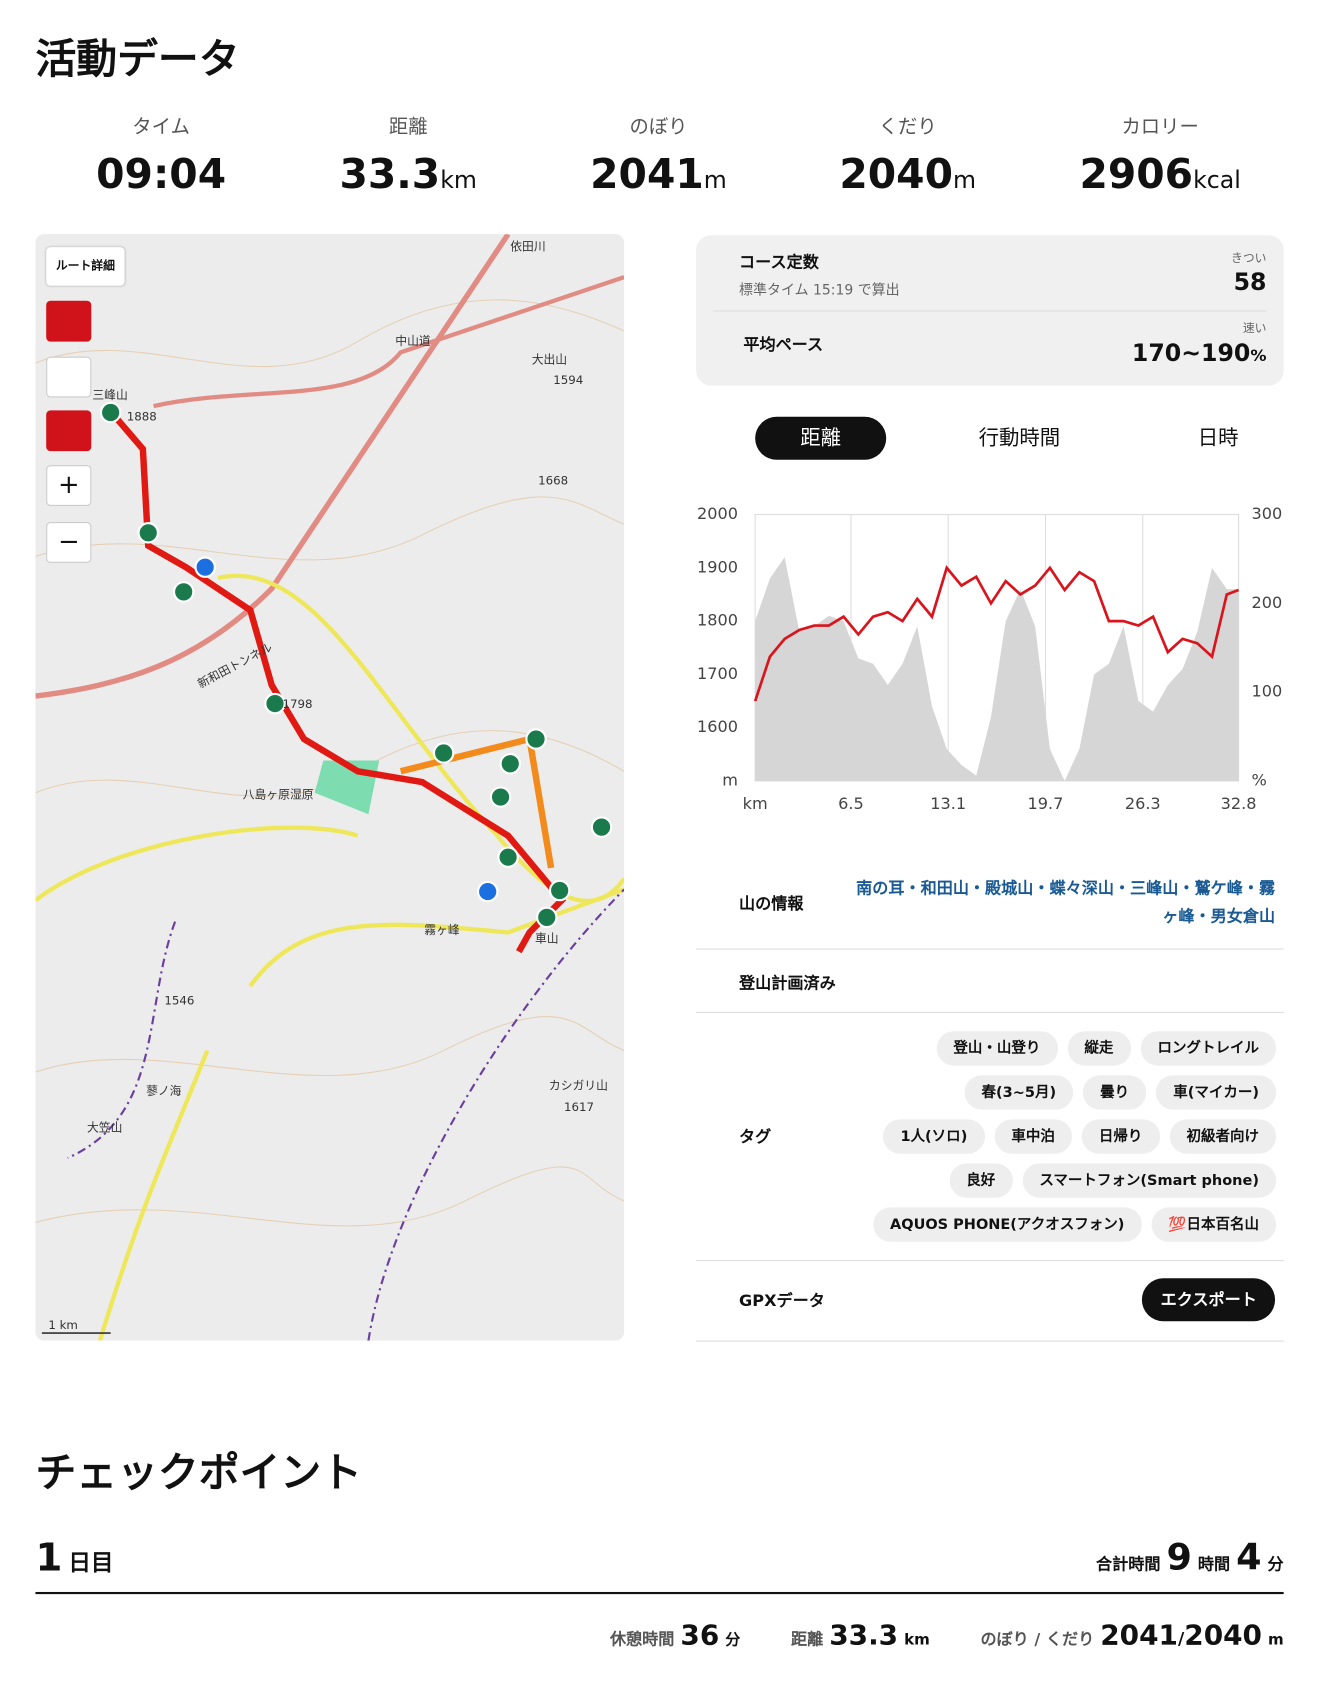  I want to click on stat-value-wrap: 2041m, so click(658, 173).